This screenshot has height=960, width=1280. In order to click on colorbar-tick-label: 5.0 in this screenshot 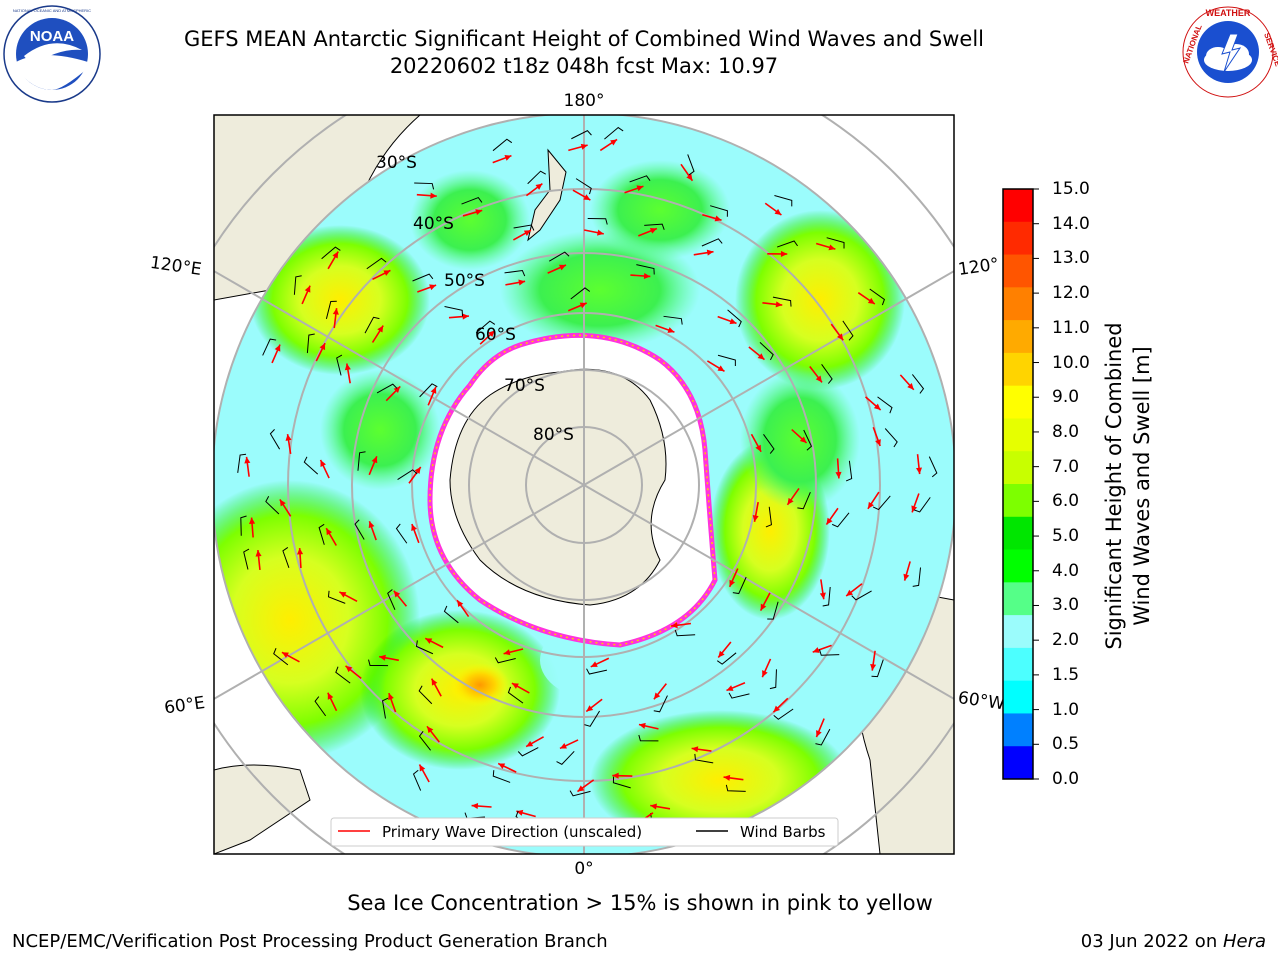, I will do `click(1066, 536)`.